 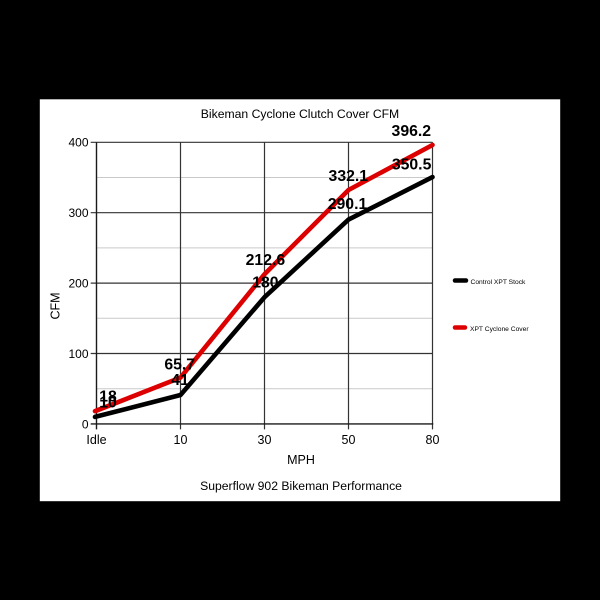 I want to click on svg-text:Superflow 902 Bikeman Performa: Superflow 902 Bikeman Performance, so click(x=301, y=486).